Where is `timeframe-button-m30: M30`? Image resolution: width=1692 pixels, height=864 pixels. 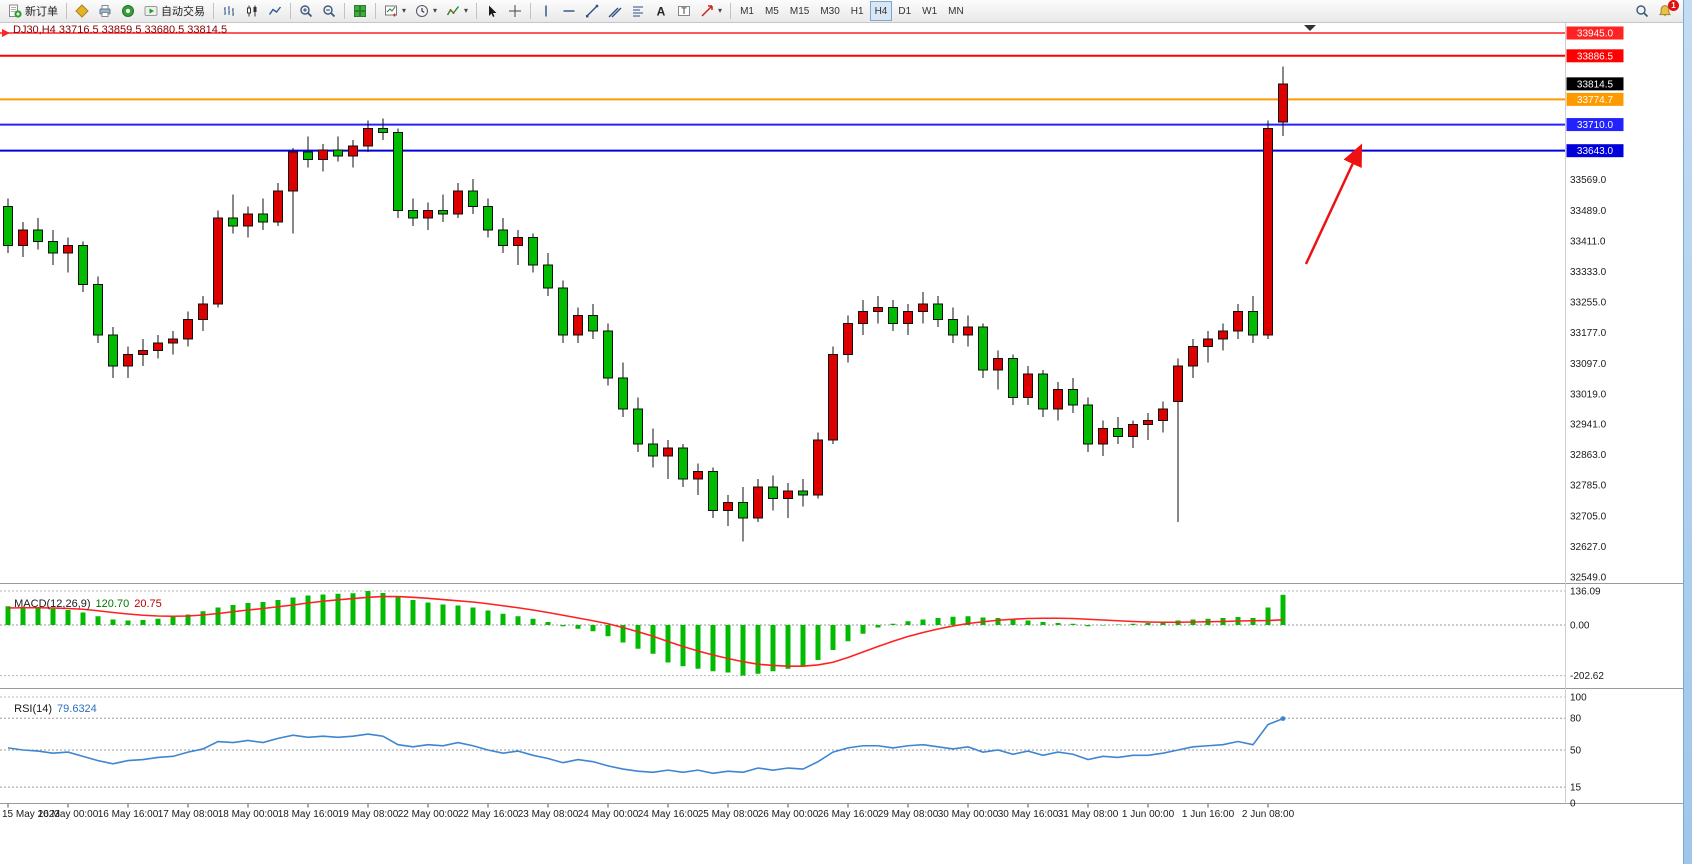 timeframe-button-m30: M30 is located at coordinates (829, 11).